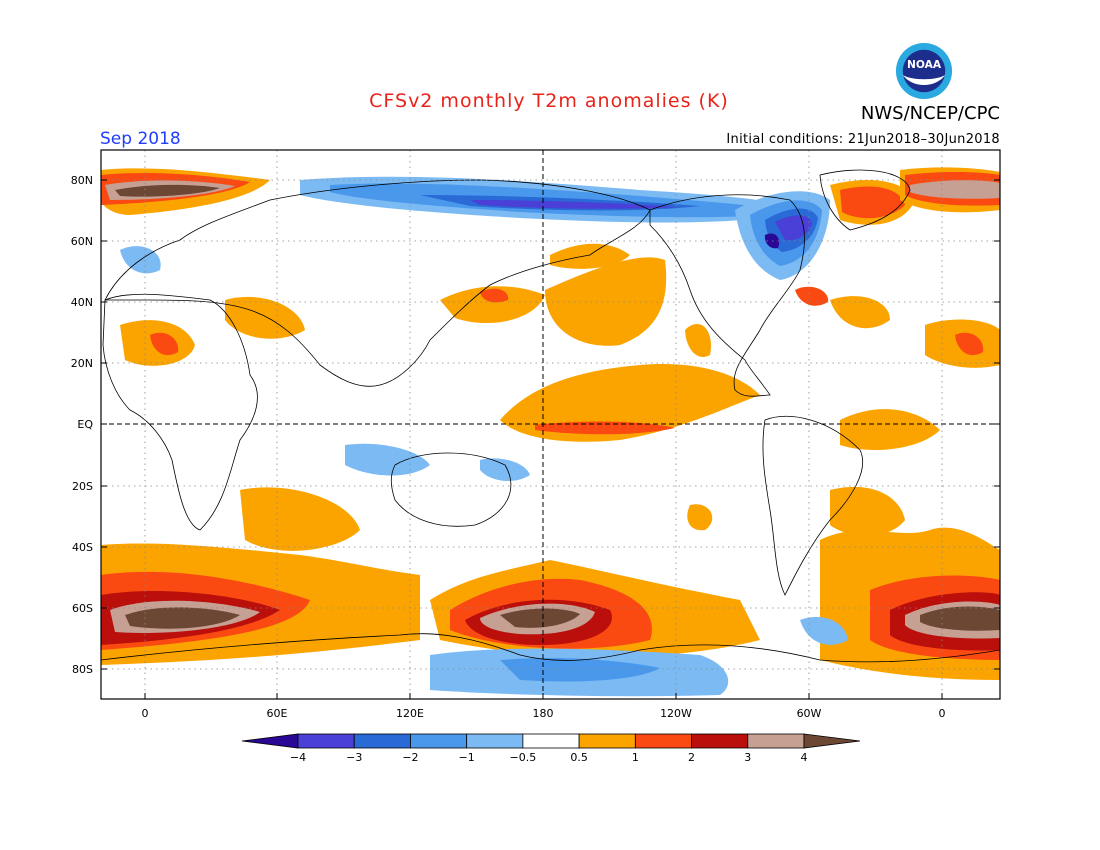 This screenshot has width=1100, height=850. What do you see at coordinates (676, 713) in the screenshot?
I see `lon-label: 120W` at bounding box center [676, 713].